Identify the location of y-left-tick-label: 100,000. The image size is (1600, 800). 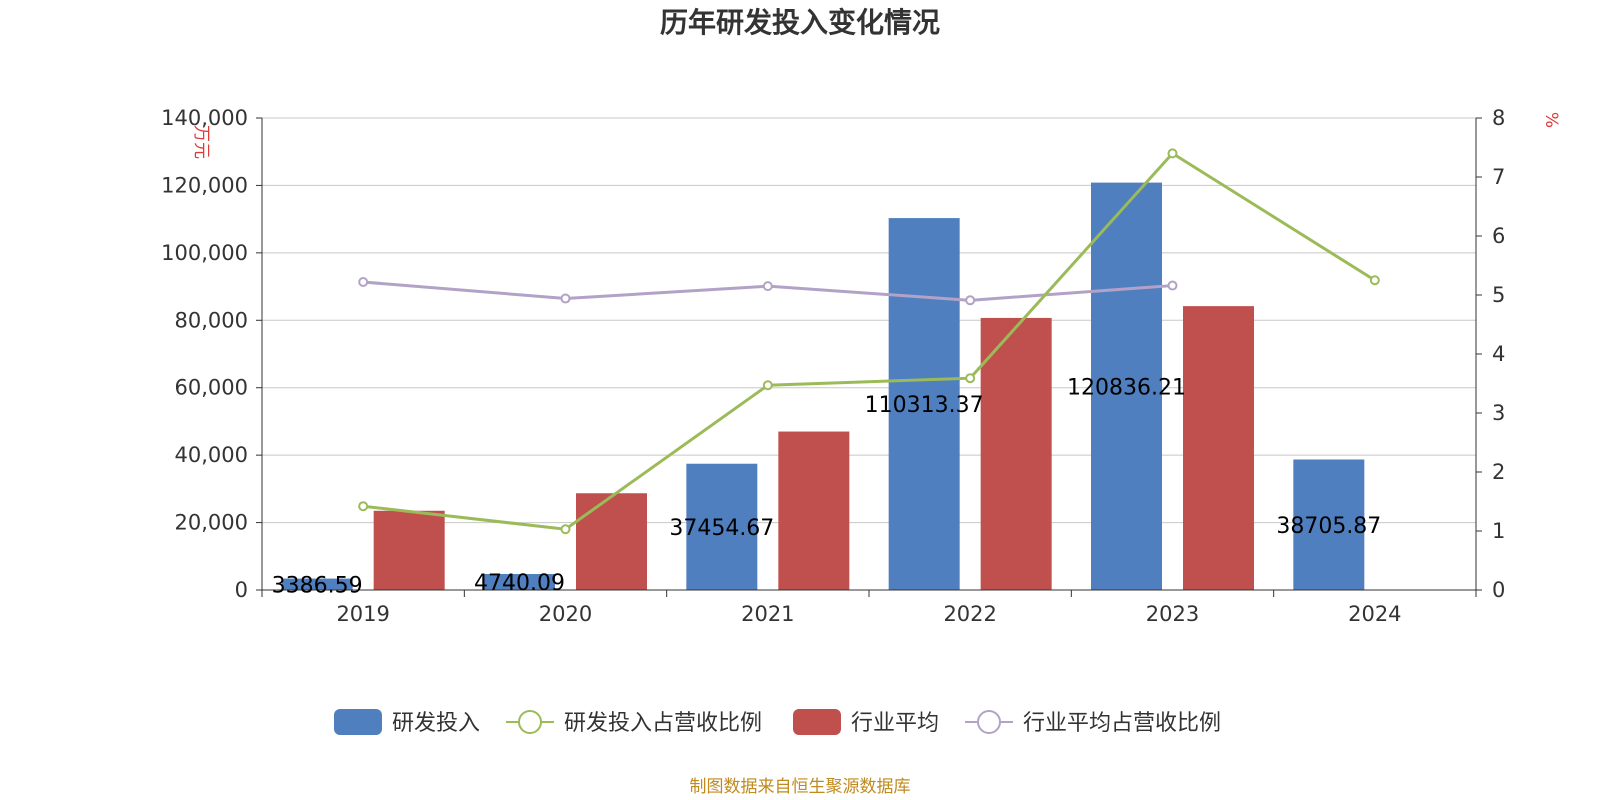
(204, 253).